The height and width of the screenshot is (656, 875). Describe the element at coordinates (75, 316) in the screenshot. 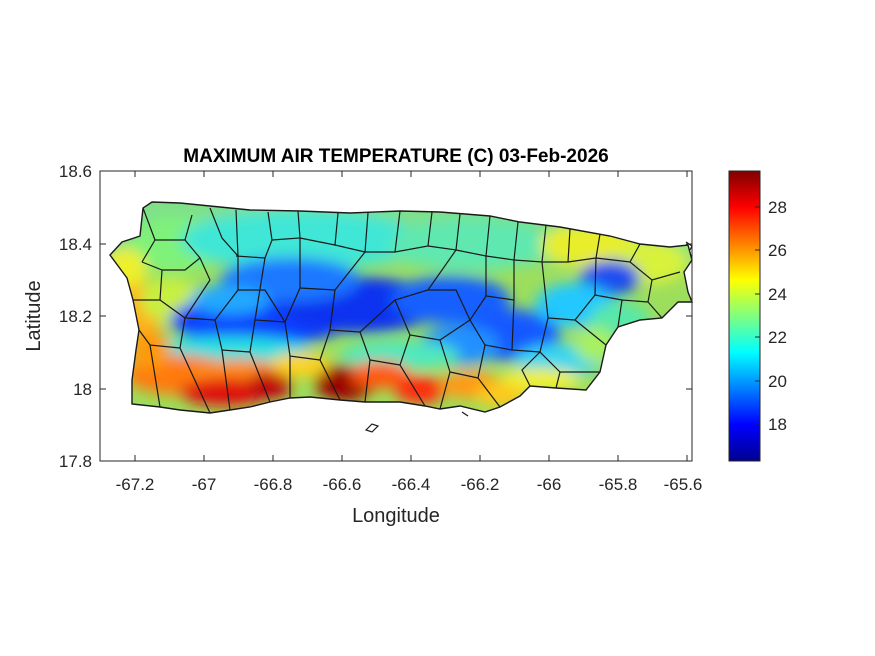

I see `y-tick-label: 18.2` at that location.